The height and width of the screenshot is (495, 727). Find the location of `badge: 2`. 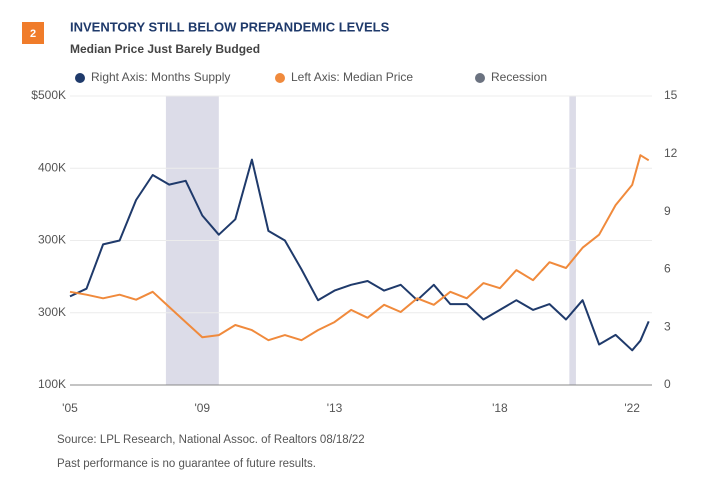

badge: 2 is located at coordinates (33, 34).